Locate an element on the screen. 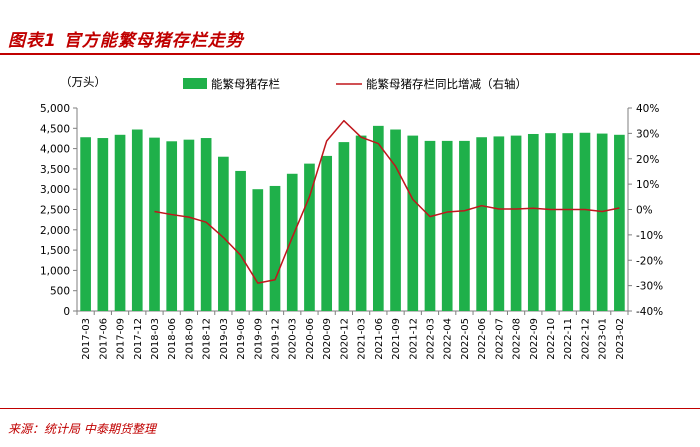  x-tick-label: 2017-12 is located at coordinates (138, 339).